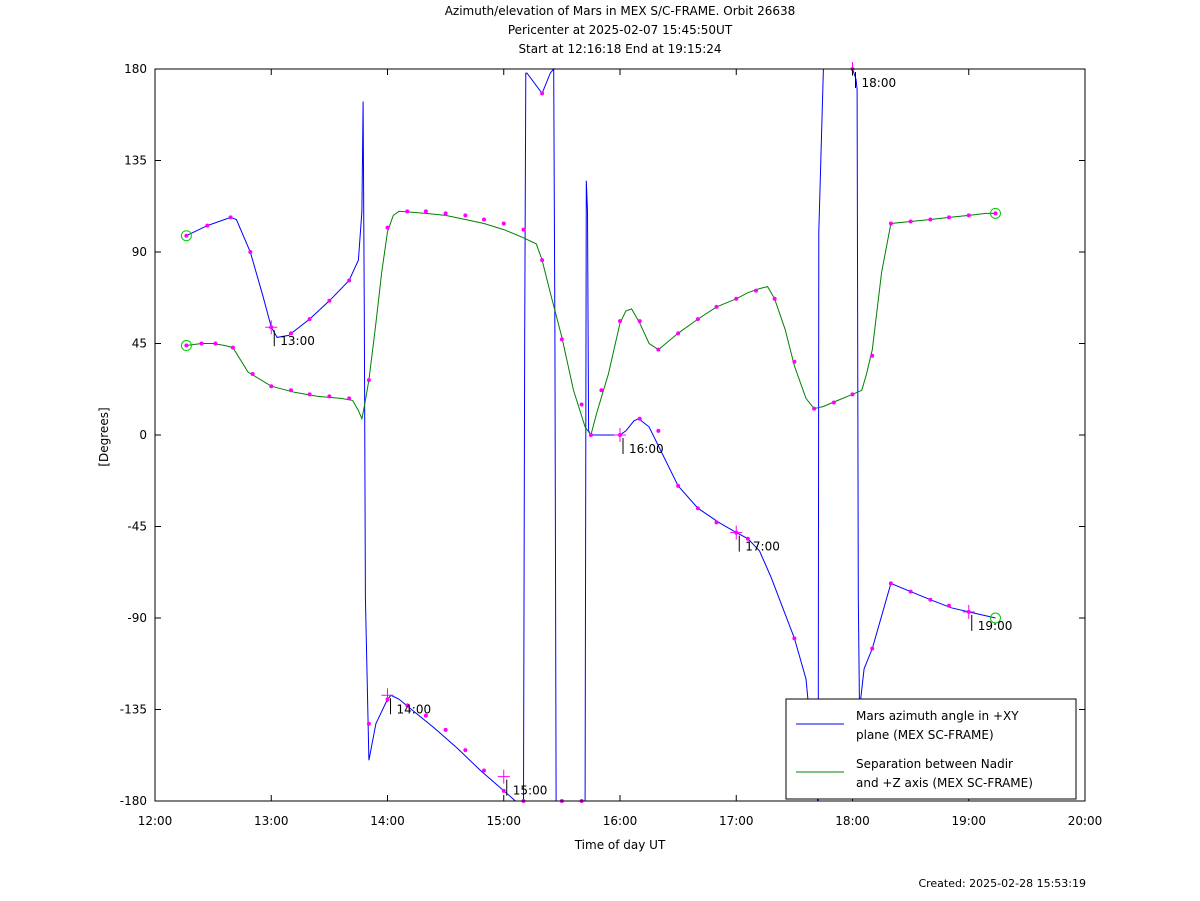 Image resolution: width=1200 pixels, height=901 pixels. I want to click on x-tick-label: 14:00, so click(387, 821).